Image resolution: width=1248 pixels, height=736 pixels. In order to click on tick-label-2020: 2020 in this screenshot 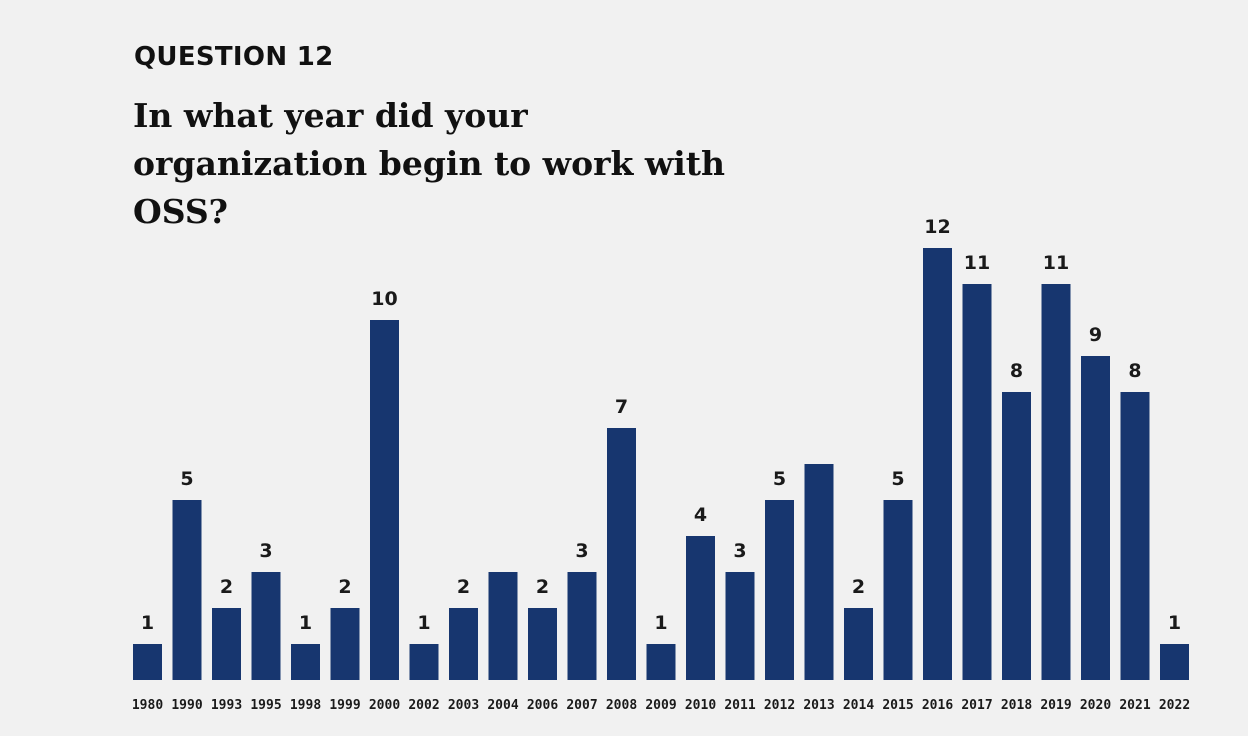, I will do `click(1095, 705)`.